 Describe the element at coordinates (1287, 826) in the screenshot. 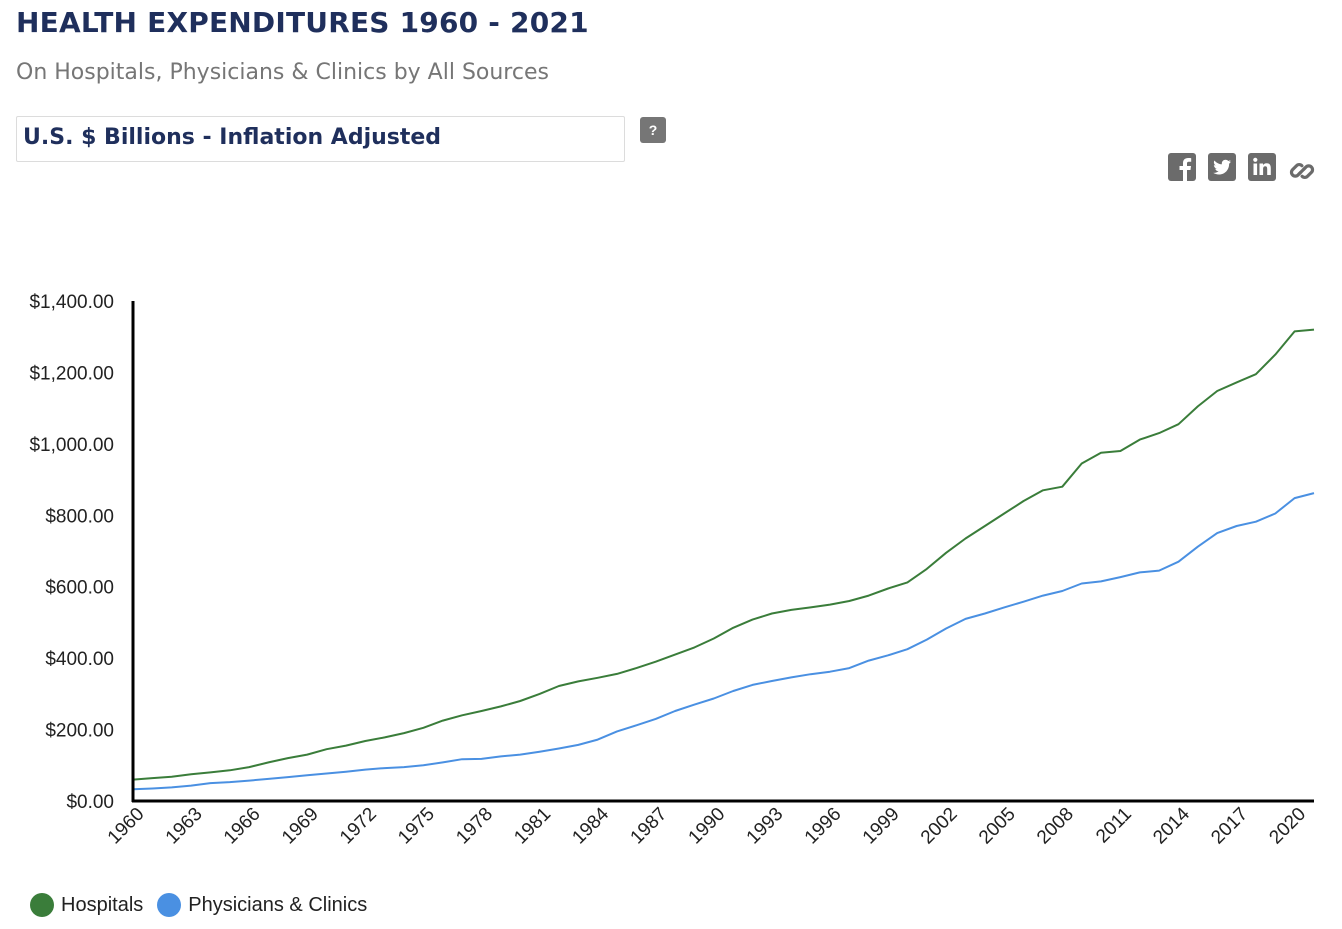

I see `x-tick-label: 2020` at that location.